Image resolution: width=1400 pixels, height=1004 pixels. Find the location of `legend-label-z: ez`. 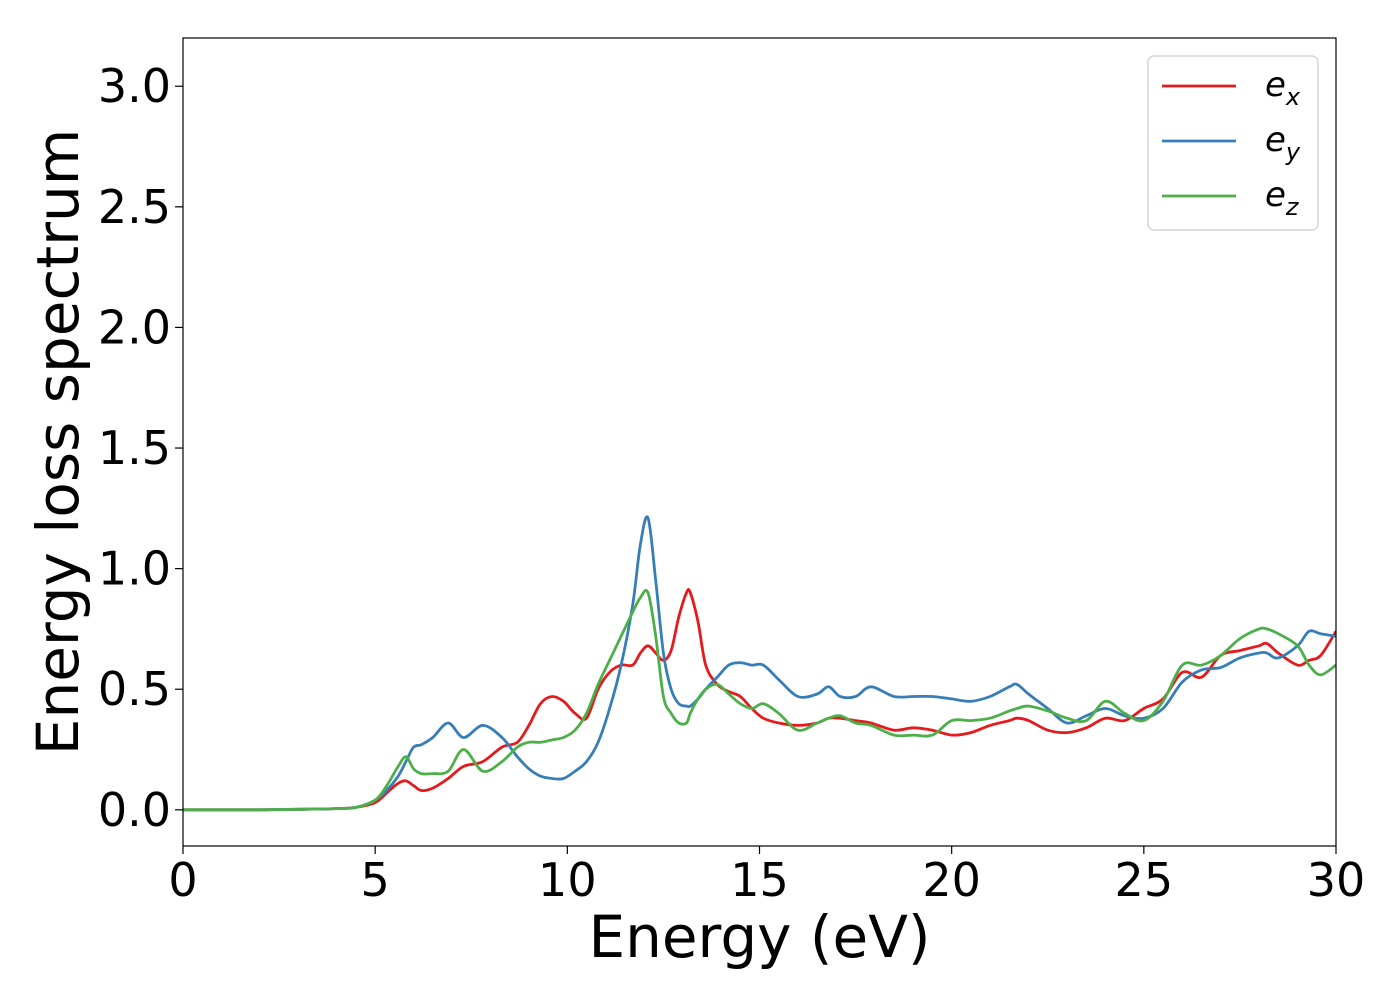

legend-label-z: ez is located at coordinates (1282, 198).